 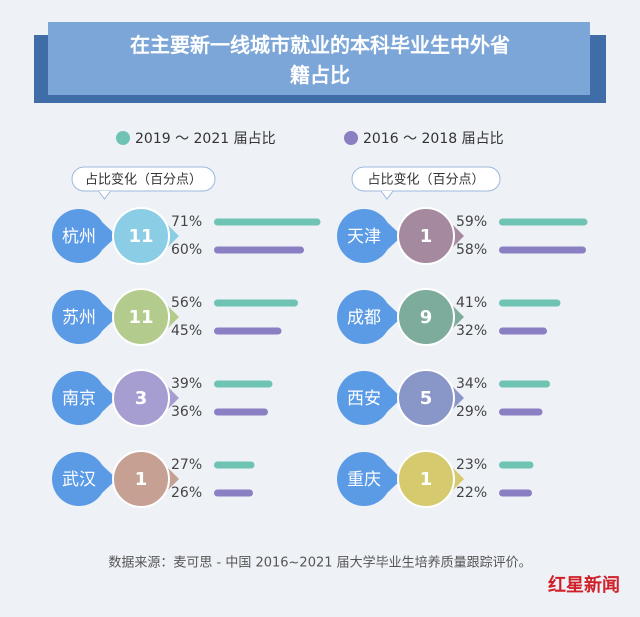 I want to click on chart-title: 在主要新一线城市就业的本科毕业生中外省籍占比, so click(x=320, y=60).